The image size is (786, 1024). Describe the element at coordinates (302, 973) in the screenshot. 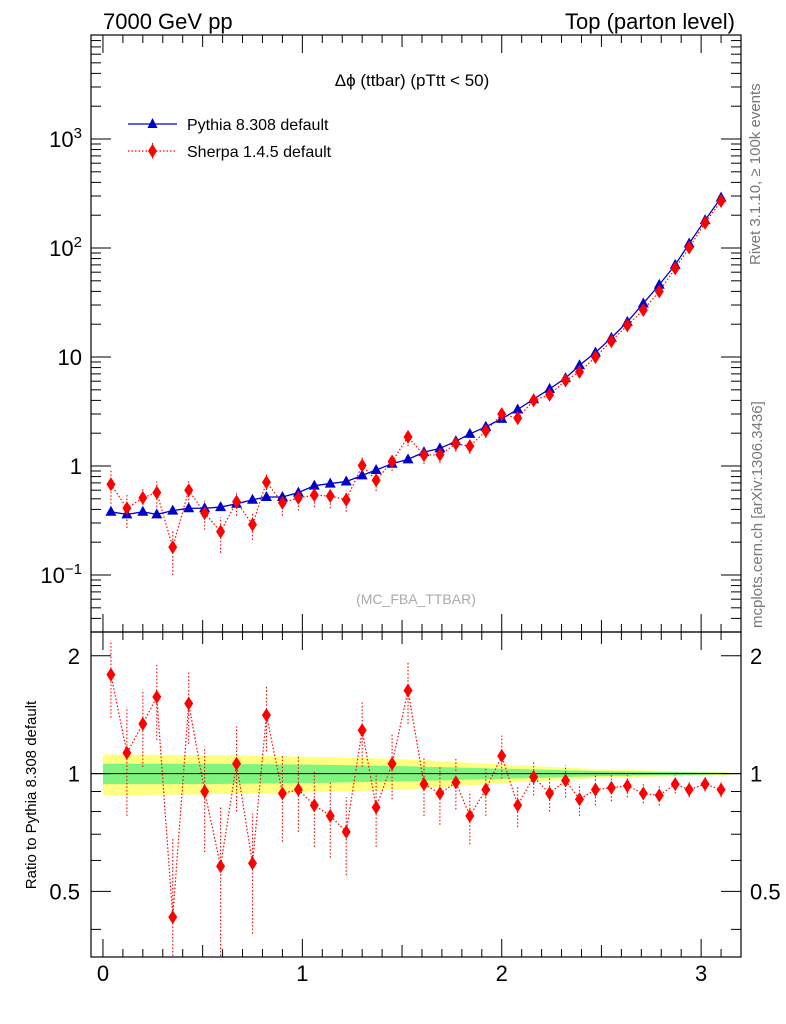

I see `x-tick-label: 1` at that location.